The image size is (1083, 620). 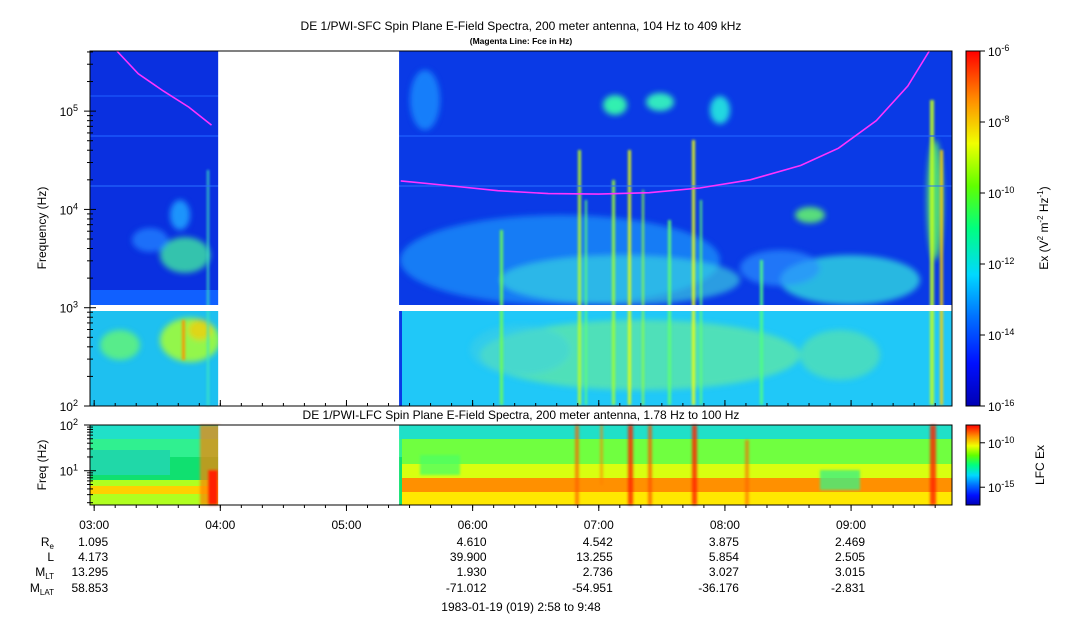 I want to click on time-tick-label: 09:00, so click(x=851, y=525).